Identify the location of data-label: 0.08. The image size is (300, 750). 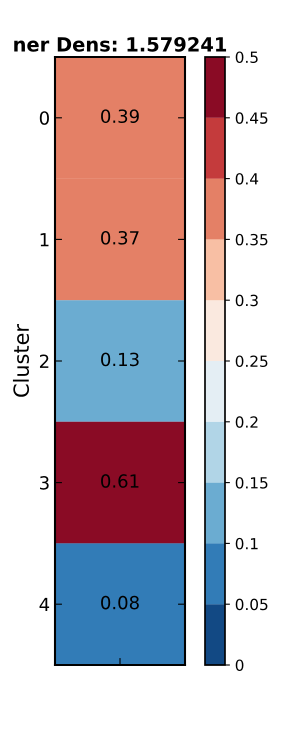
(120, 603).